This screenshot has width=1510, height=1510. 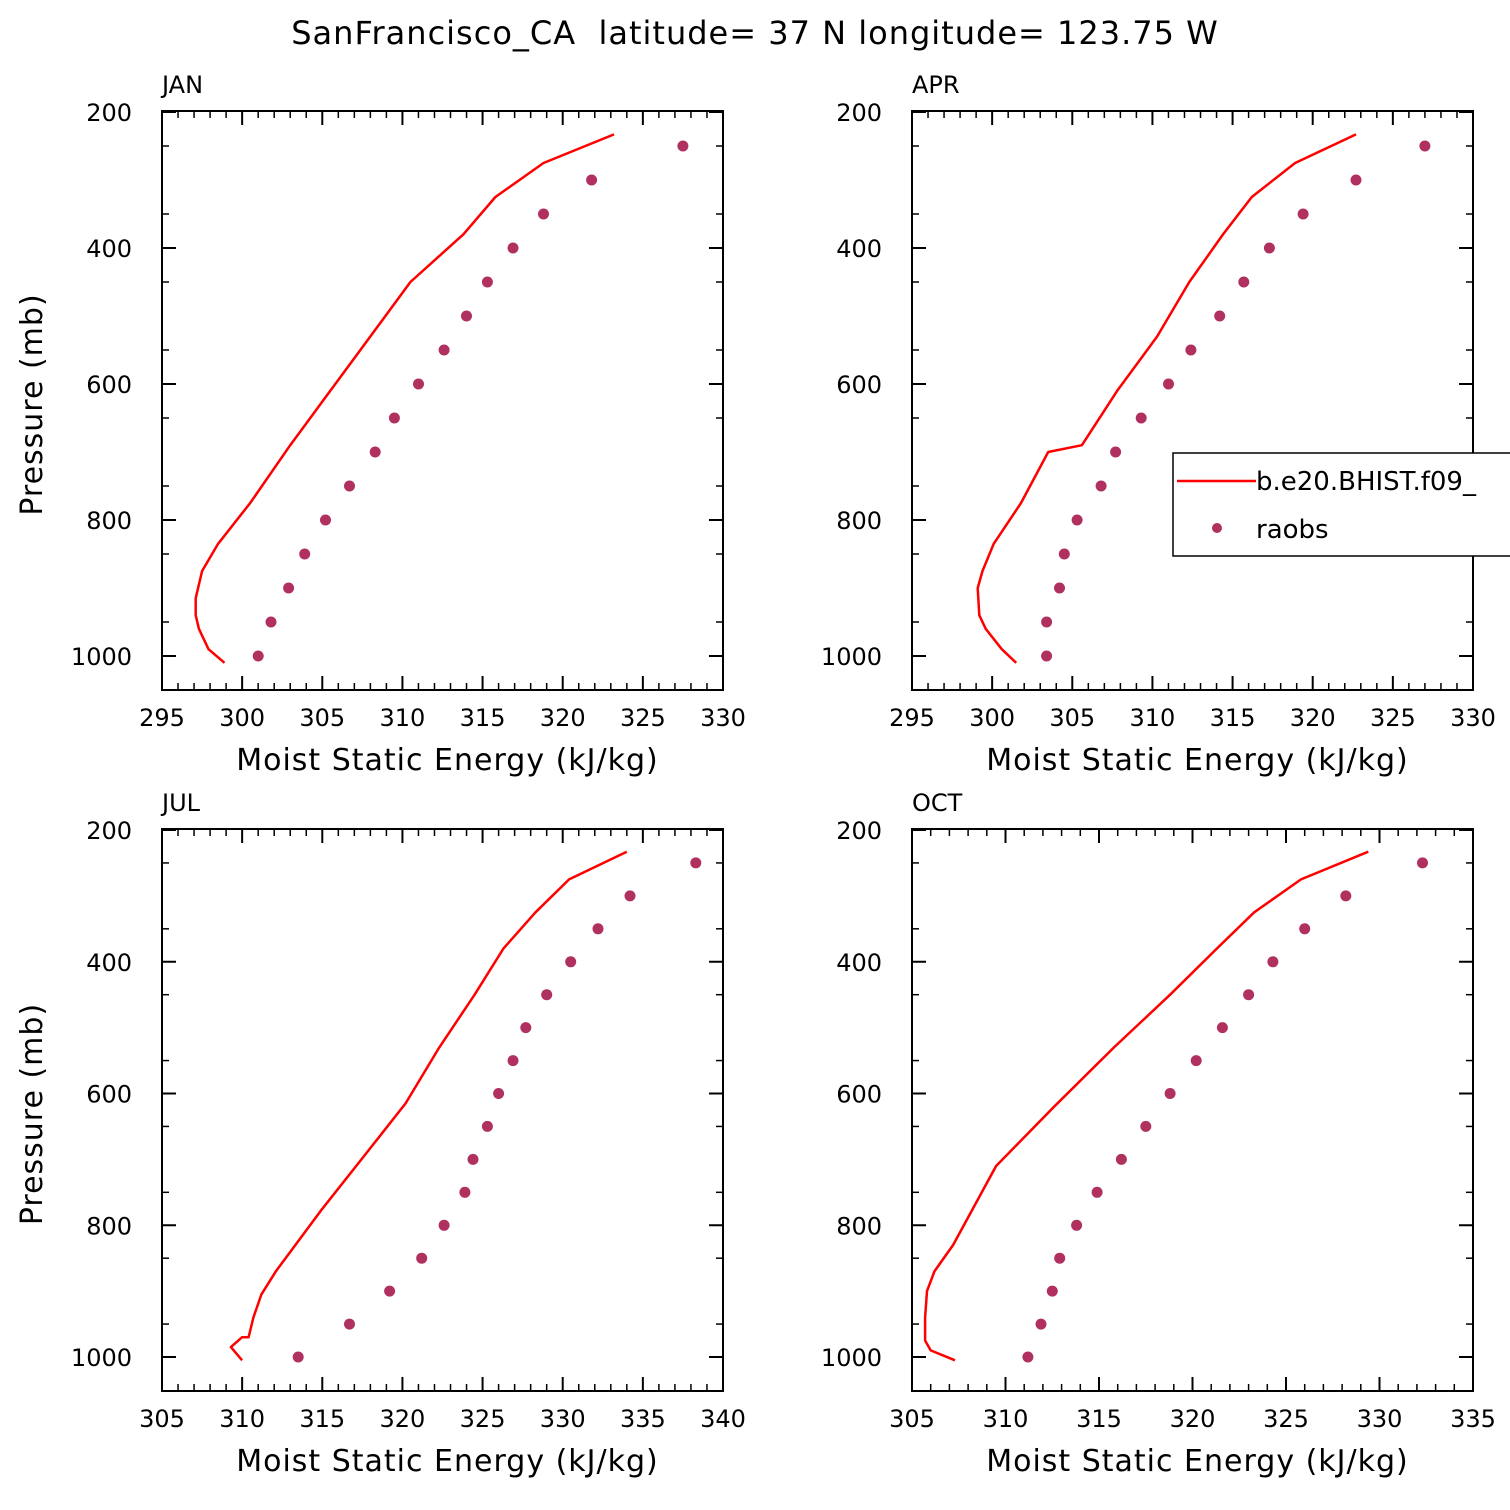 I want to click on x-tick-label: 295, so click(x=912, y=718).